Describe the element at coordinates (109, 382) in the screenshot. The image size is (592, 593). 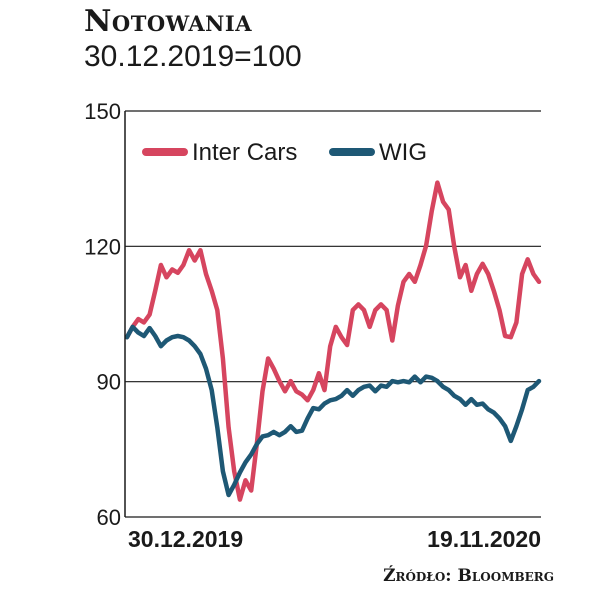
I see `y-tick-label: 90` at that location.